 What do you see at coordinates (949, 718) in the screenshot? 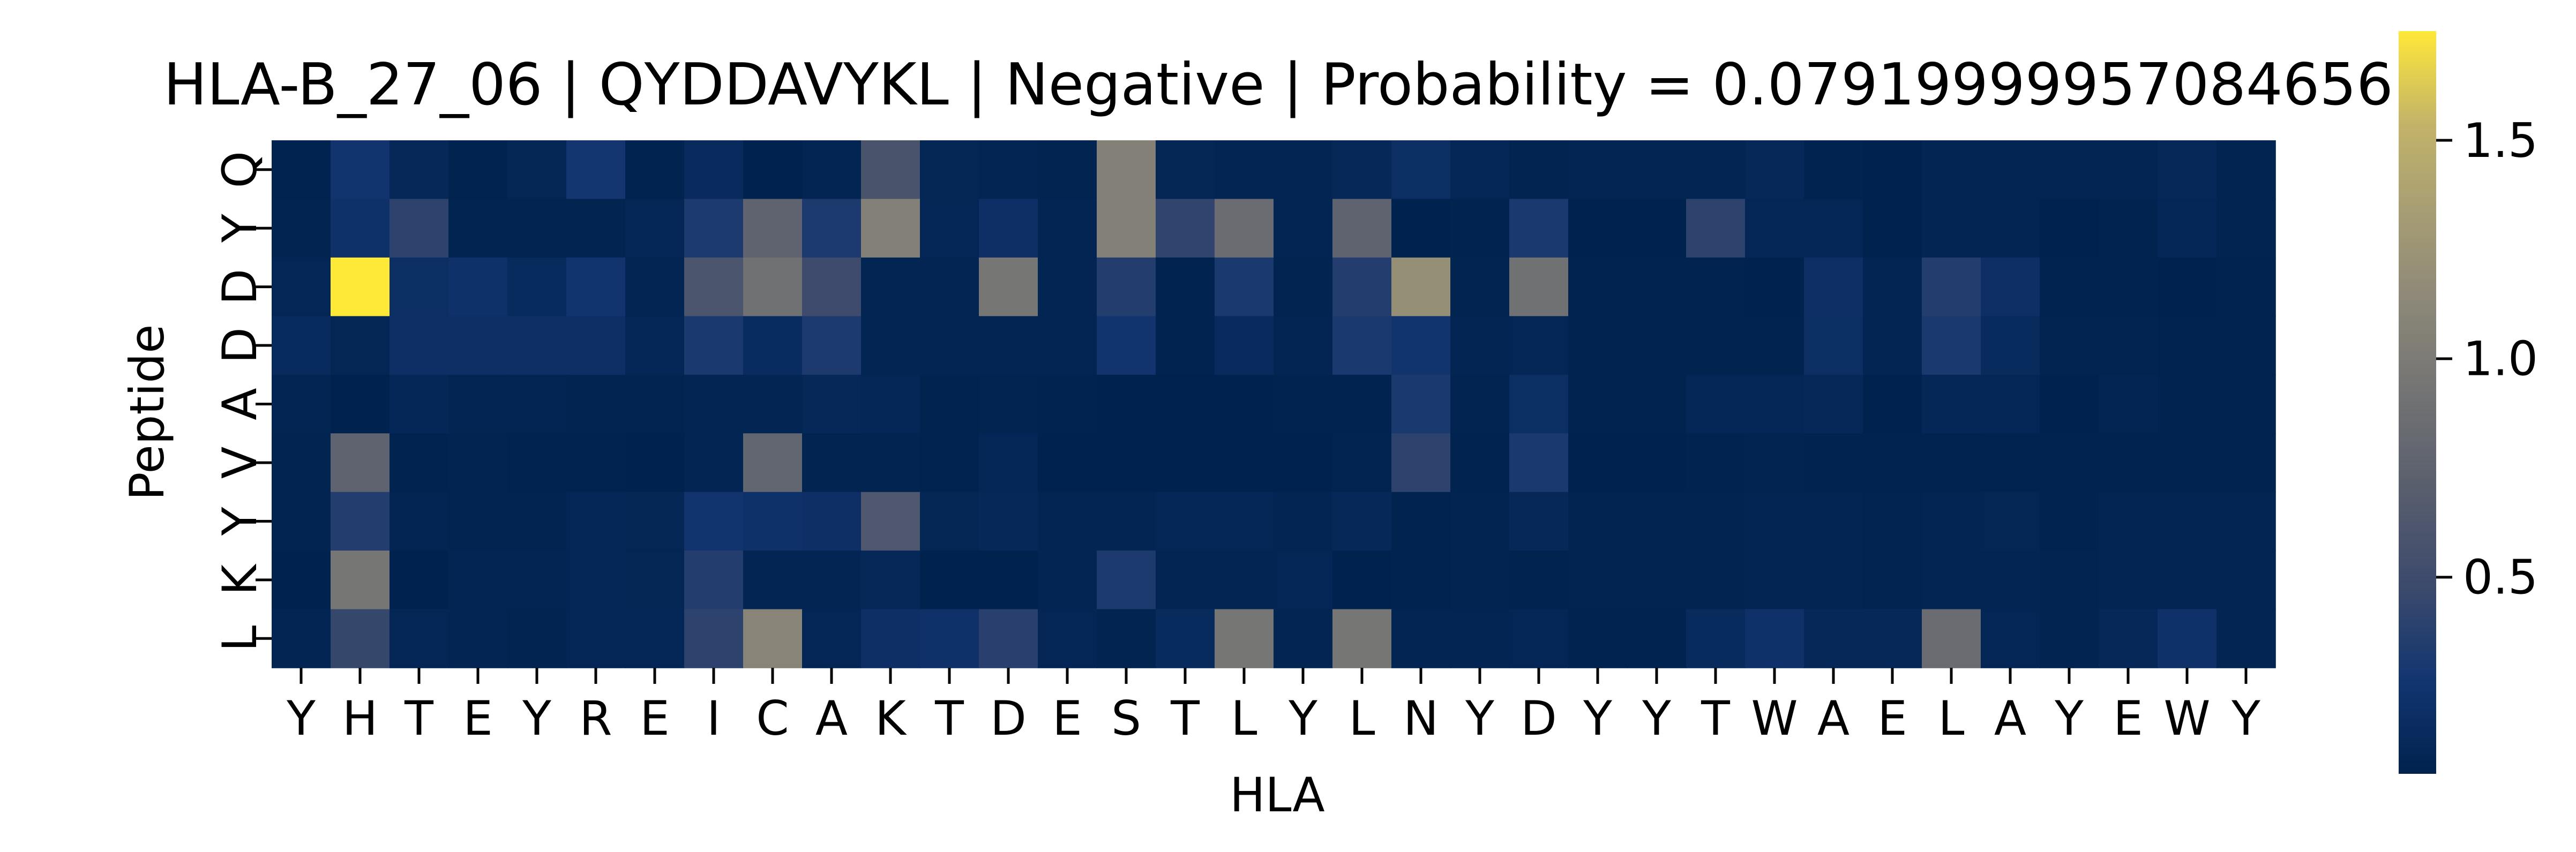
I see `x-tick-label: T` at bounding box center [949, 718].